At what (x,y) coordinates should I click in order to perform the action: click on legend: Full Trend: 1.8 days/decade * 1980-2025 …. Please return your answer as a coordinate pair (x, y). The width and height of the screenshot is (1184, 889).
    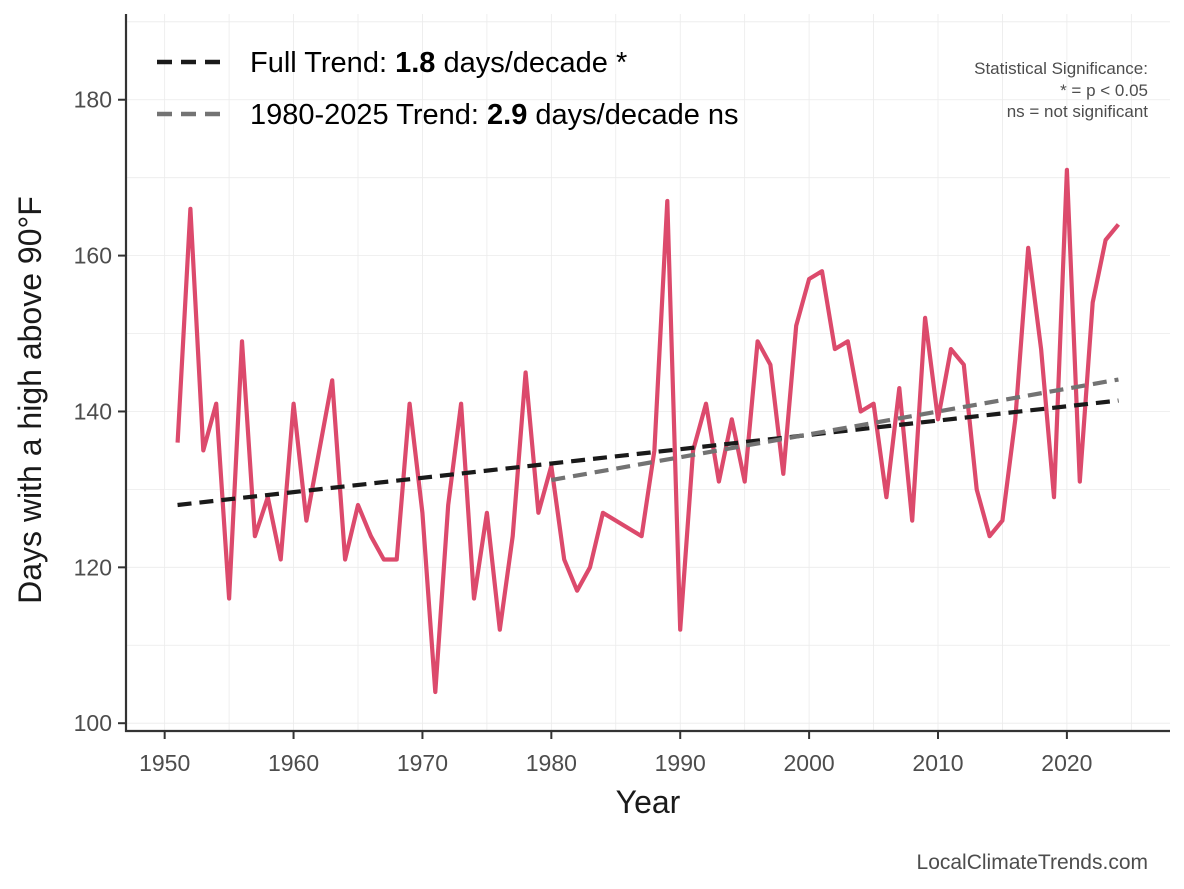
    Looking at the image, I should click on (448, 89).